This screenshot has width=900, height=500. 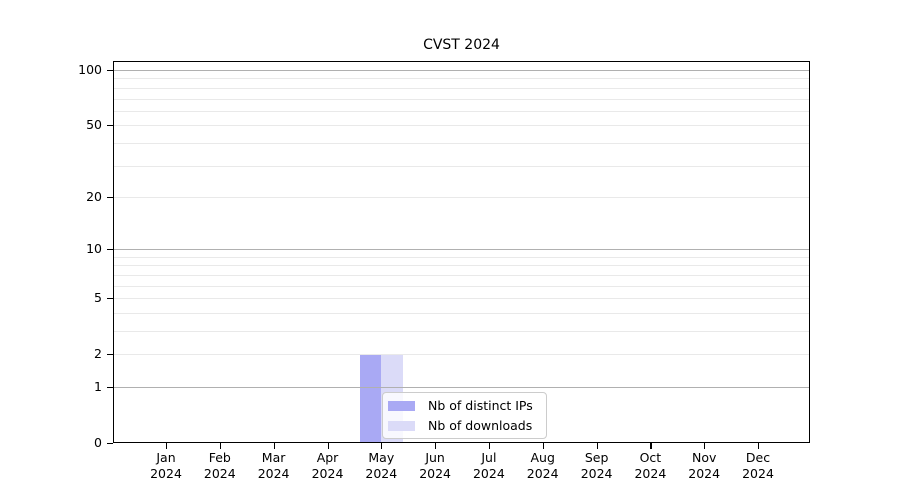 What do you see at coordinates (219, 465) in the screenshot?
I see `x-tick-label: Feb 2024` at bounding box center [219, 465].